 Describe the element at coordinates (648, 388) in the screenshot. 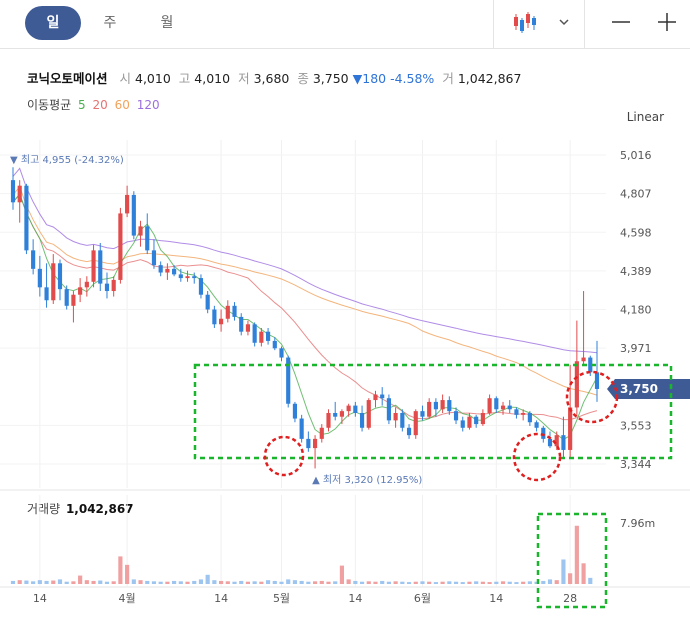

I see `current-price-tag` at that location.